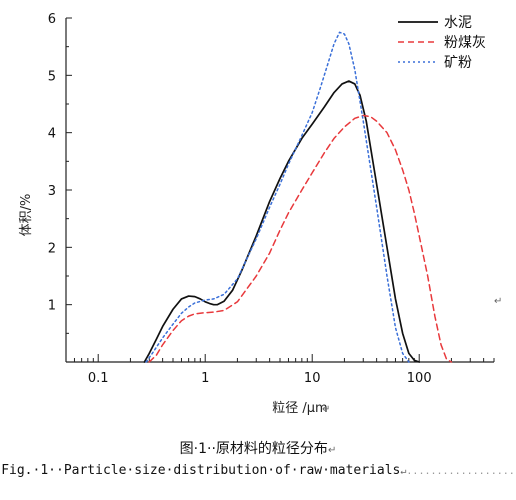 Image resolution: width=516 pixels, height=500 pixels. I want to click on x-axis-title: 粒径 /μm, so click(299, 408).